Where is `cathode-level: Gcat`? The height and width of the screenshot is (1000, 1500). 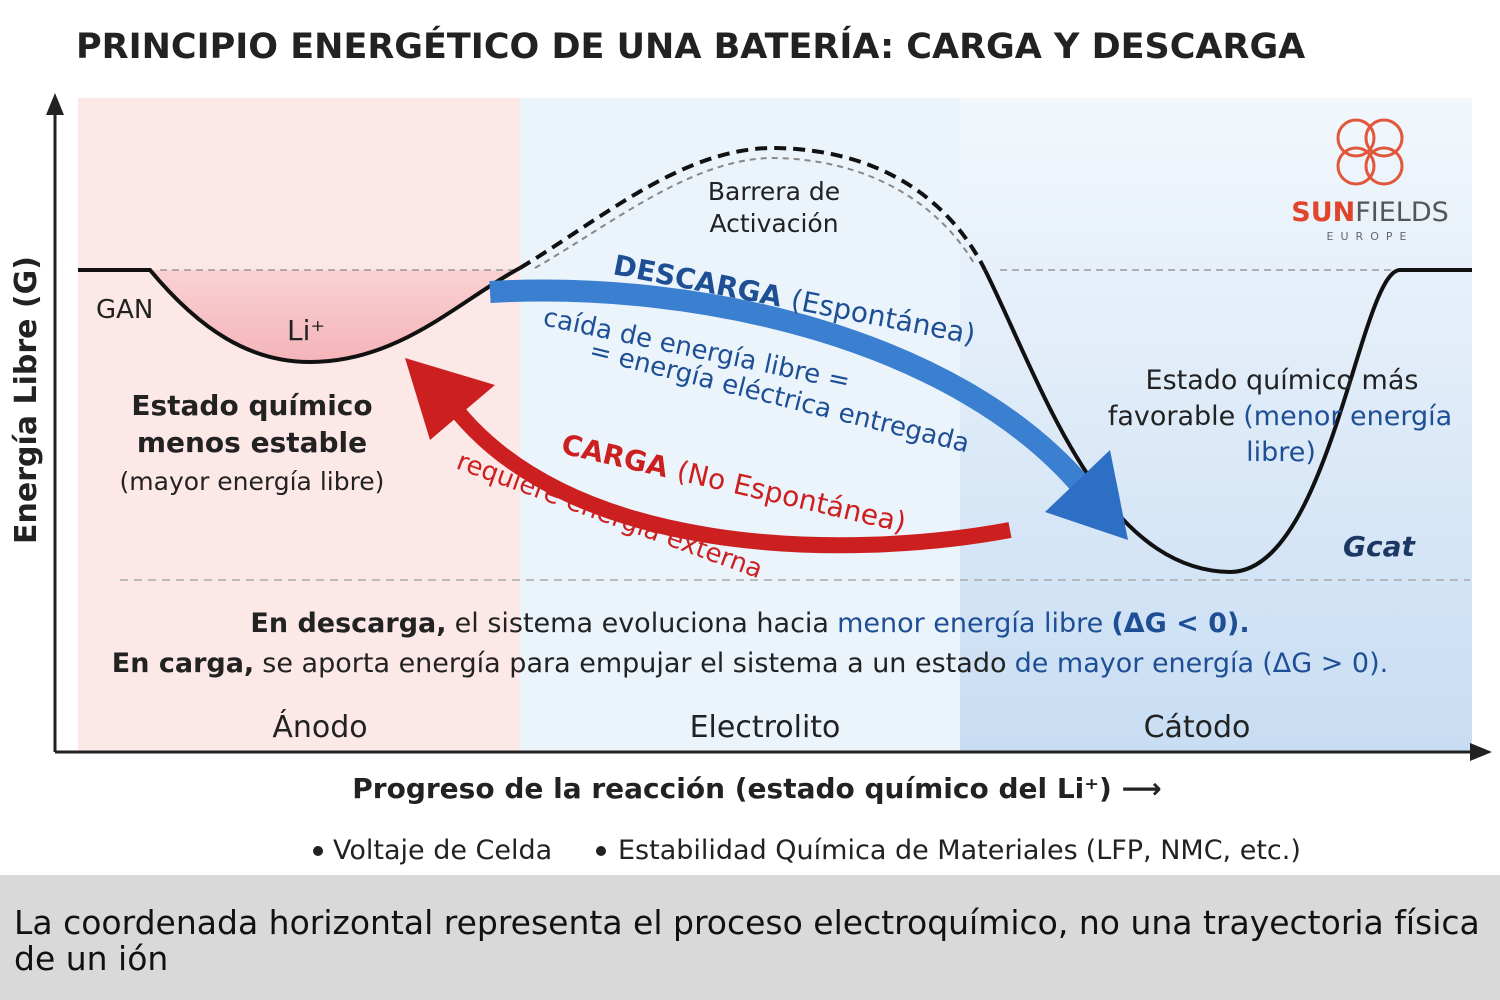
cathode-level: Gcat is located at coordinates (1379, 546).